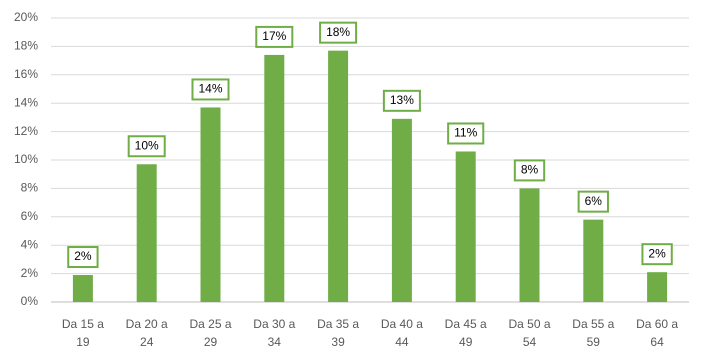 Image resolution: width=708 pixels, height=361 pixels. Describe the element at coordinates (26, 17) in the screenshot. I see `y-tick-label: 20%` at that location.